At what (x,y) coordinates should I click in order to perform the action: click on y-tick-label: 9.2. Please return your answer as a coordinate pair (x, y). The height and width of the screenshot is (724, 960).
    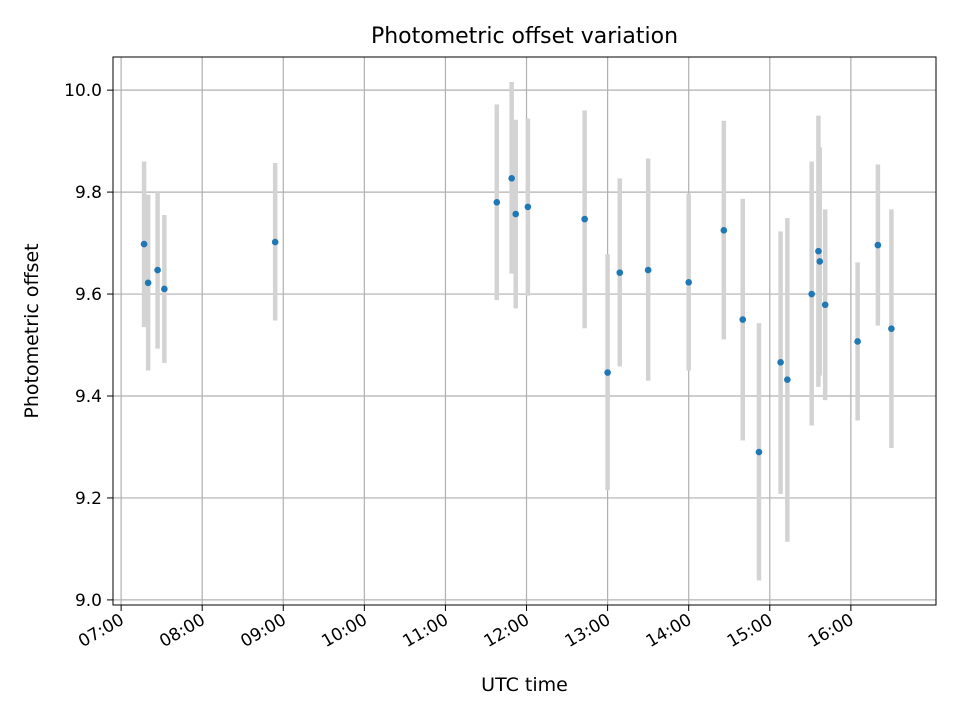
    Looking at the image, I should click on (88, 499).